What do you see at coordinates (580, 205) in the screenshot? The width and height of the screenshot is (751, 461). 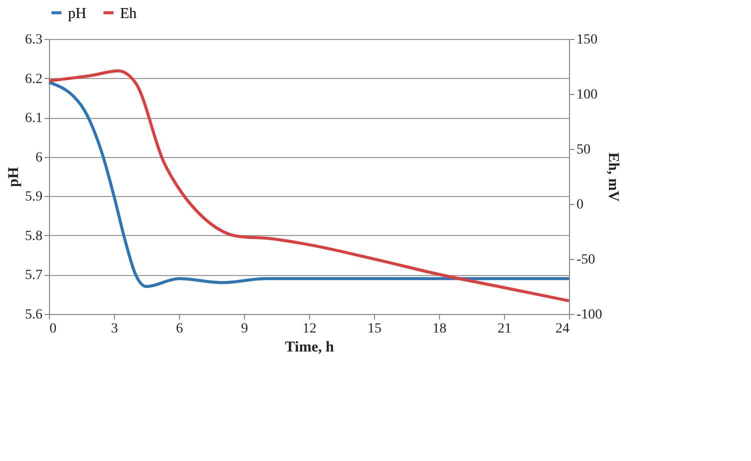 I see `y2-tick-label: 0` at bounding box center [580, 205].